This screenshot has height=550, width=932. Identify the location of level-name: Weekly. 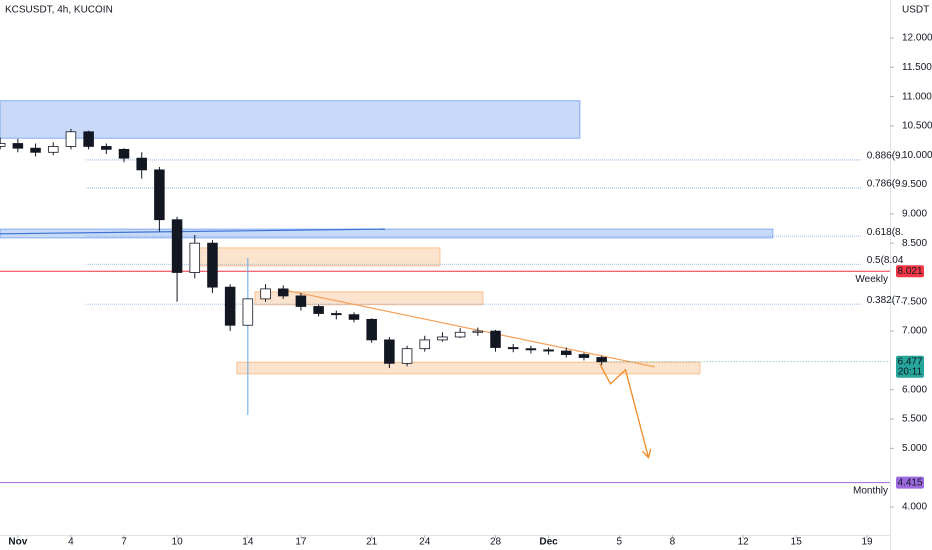
(871, 279).